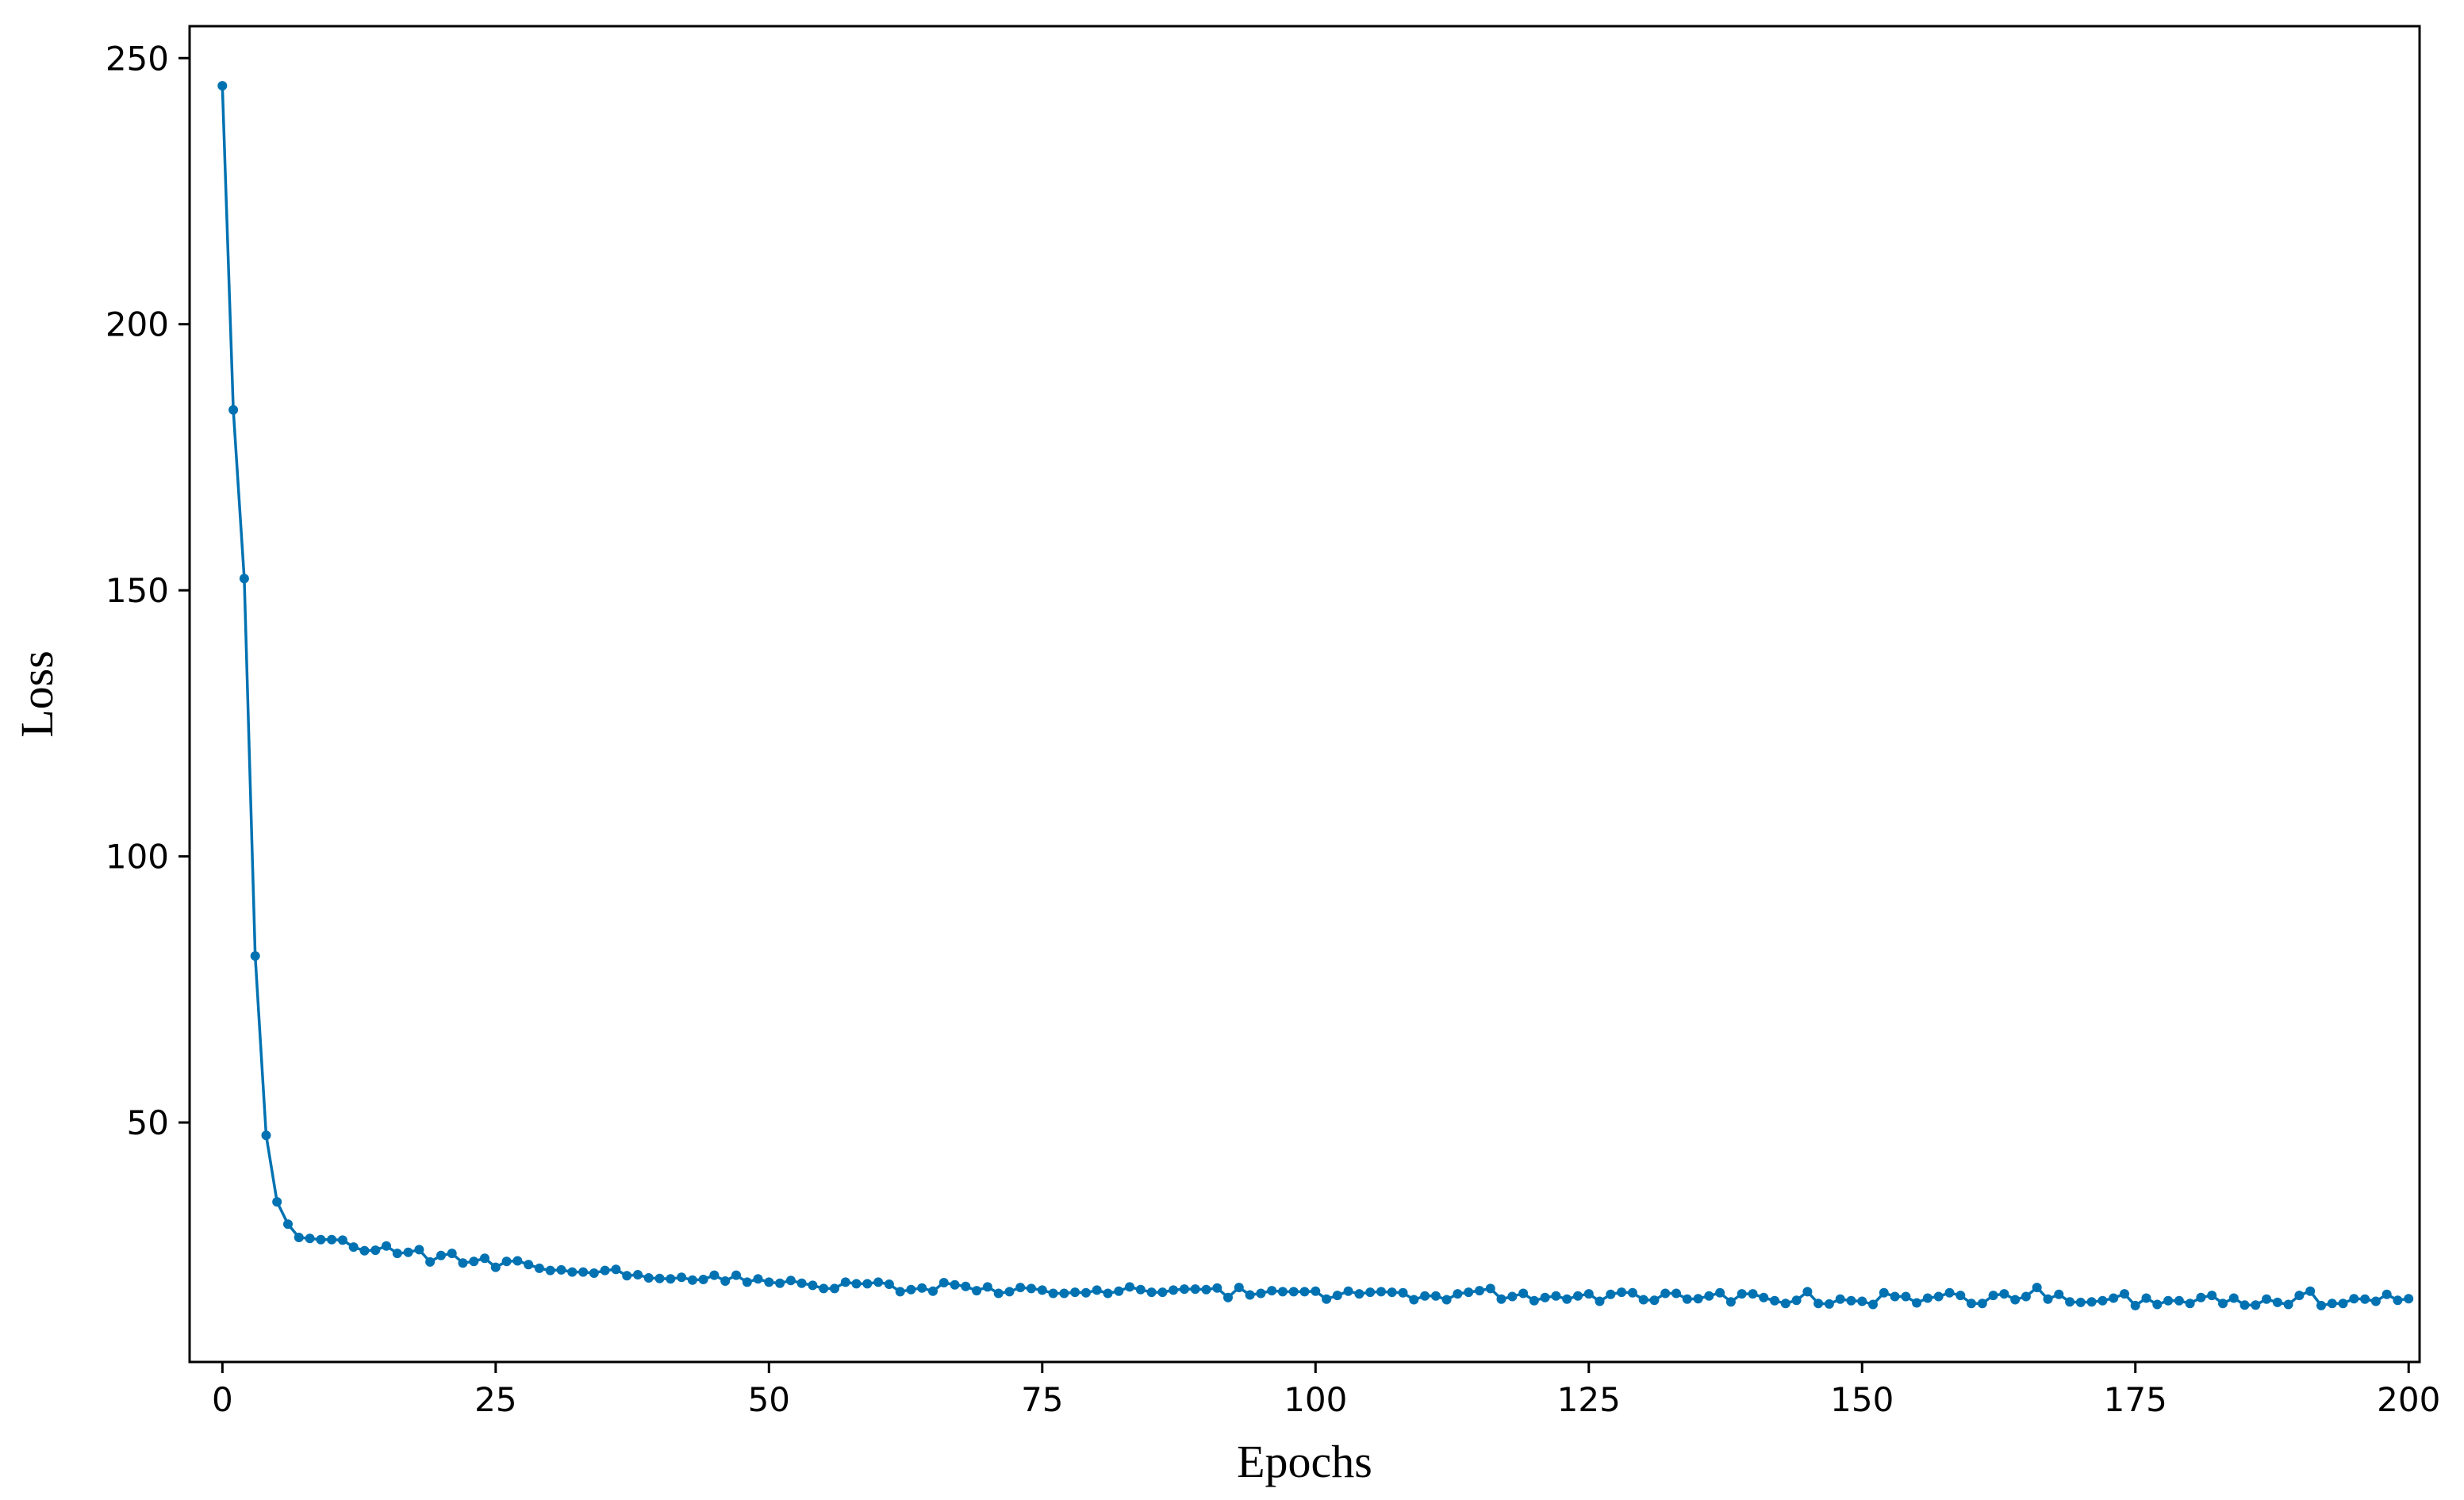 This screenshot has height=1500, width=2464. Describe the element at coordinates (1589, 1399) in the screenshot. I see `x-tick-label: 125` at that location.